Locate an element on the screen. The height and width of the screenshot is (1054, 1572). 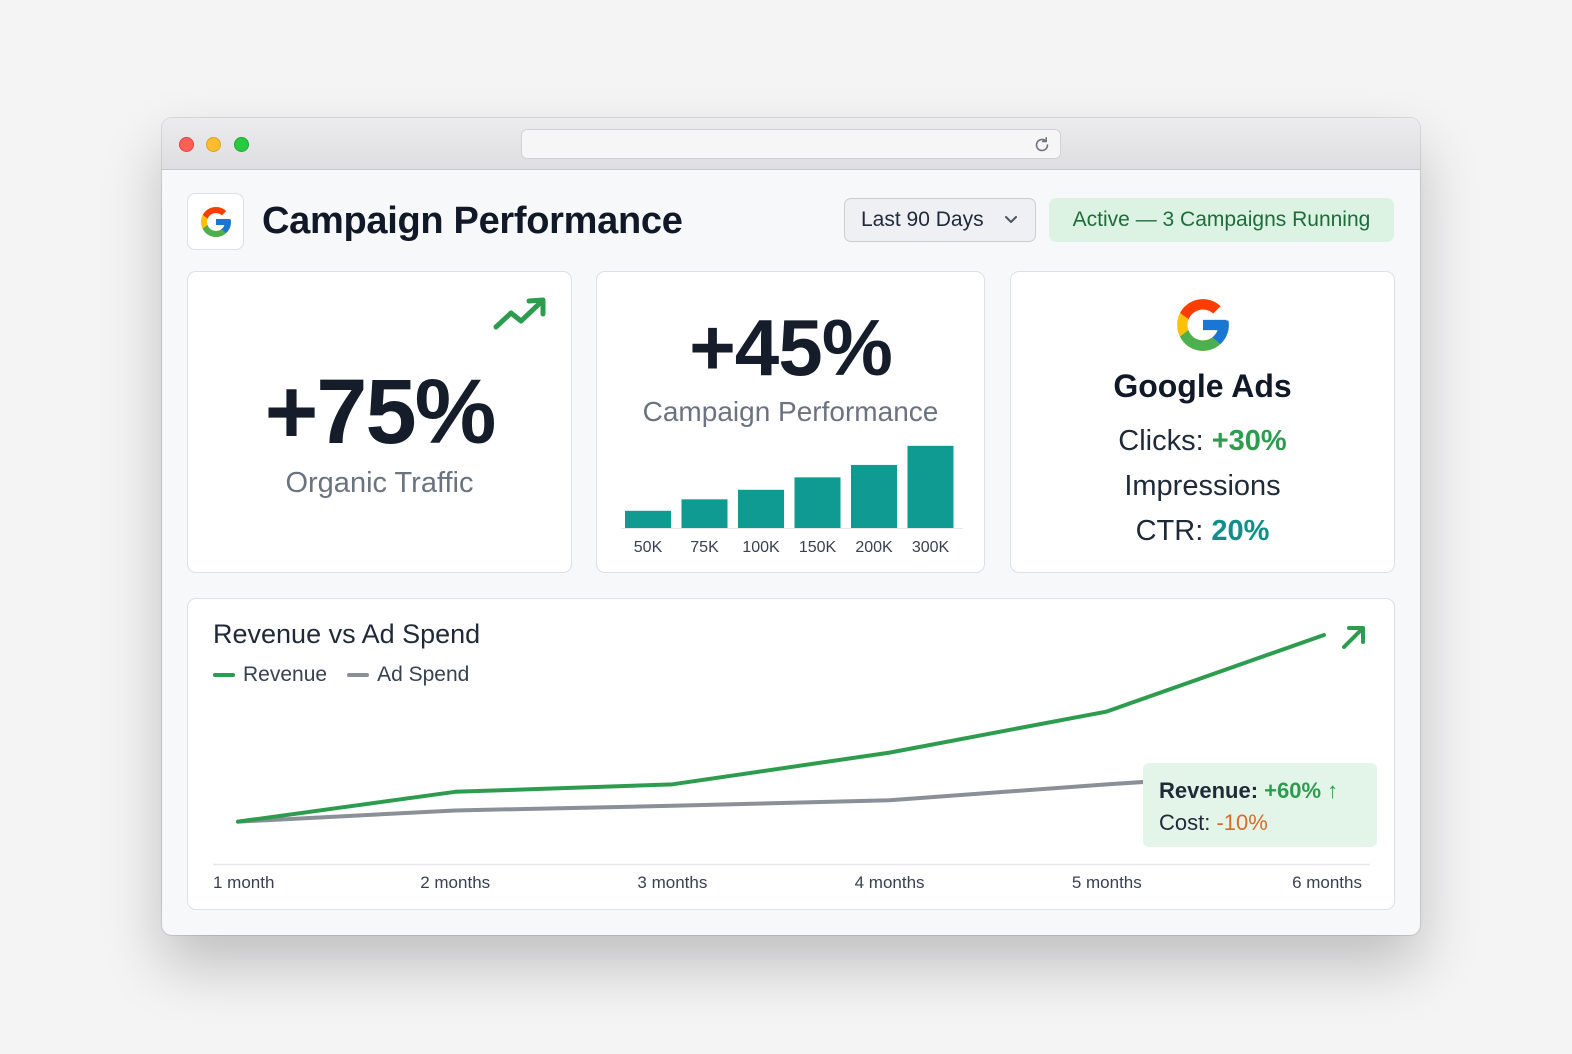
series-line-revenue is located at coordinates (781, 728).